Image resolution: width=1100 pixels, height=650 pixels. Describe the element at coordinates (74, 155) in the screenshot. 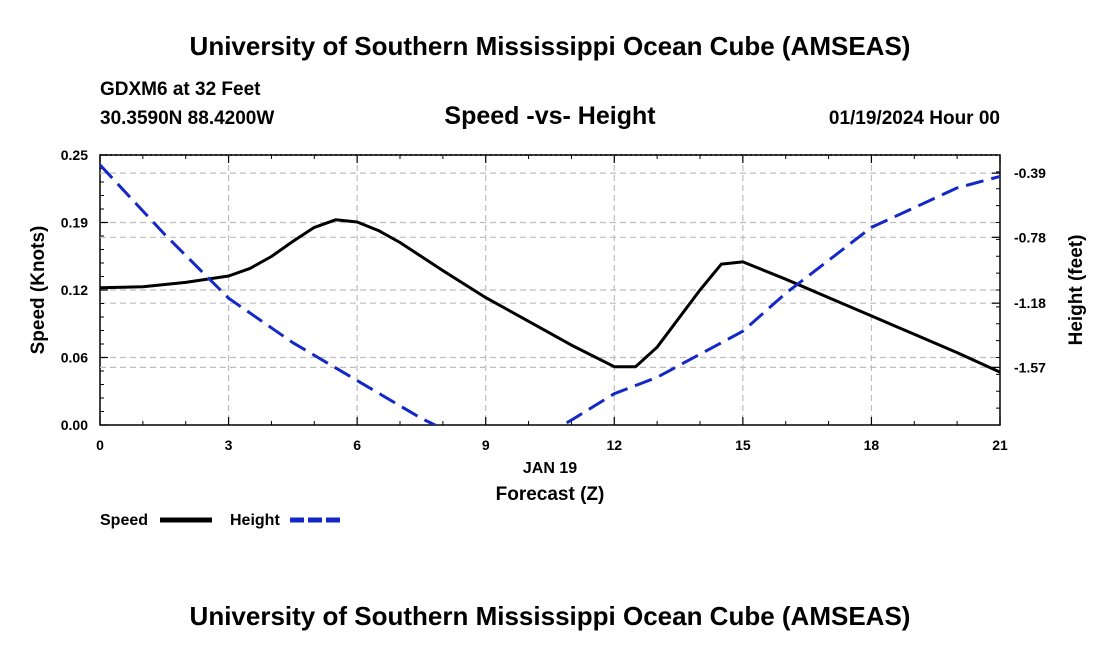

I see `y-left-tick-label: 0.25` at that location.